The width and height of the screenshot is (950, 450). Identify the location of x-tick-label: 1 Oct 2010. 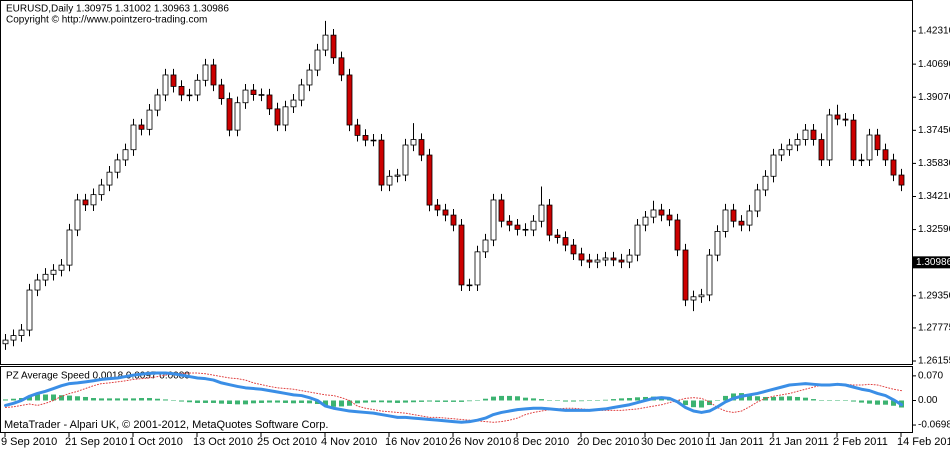
(156, 442).